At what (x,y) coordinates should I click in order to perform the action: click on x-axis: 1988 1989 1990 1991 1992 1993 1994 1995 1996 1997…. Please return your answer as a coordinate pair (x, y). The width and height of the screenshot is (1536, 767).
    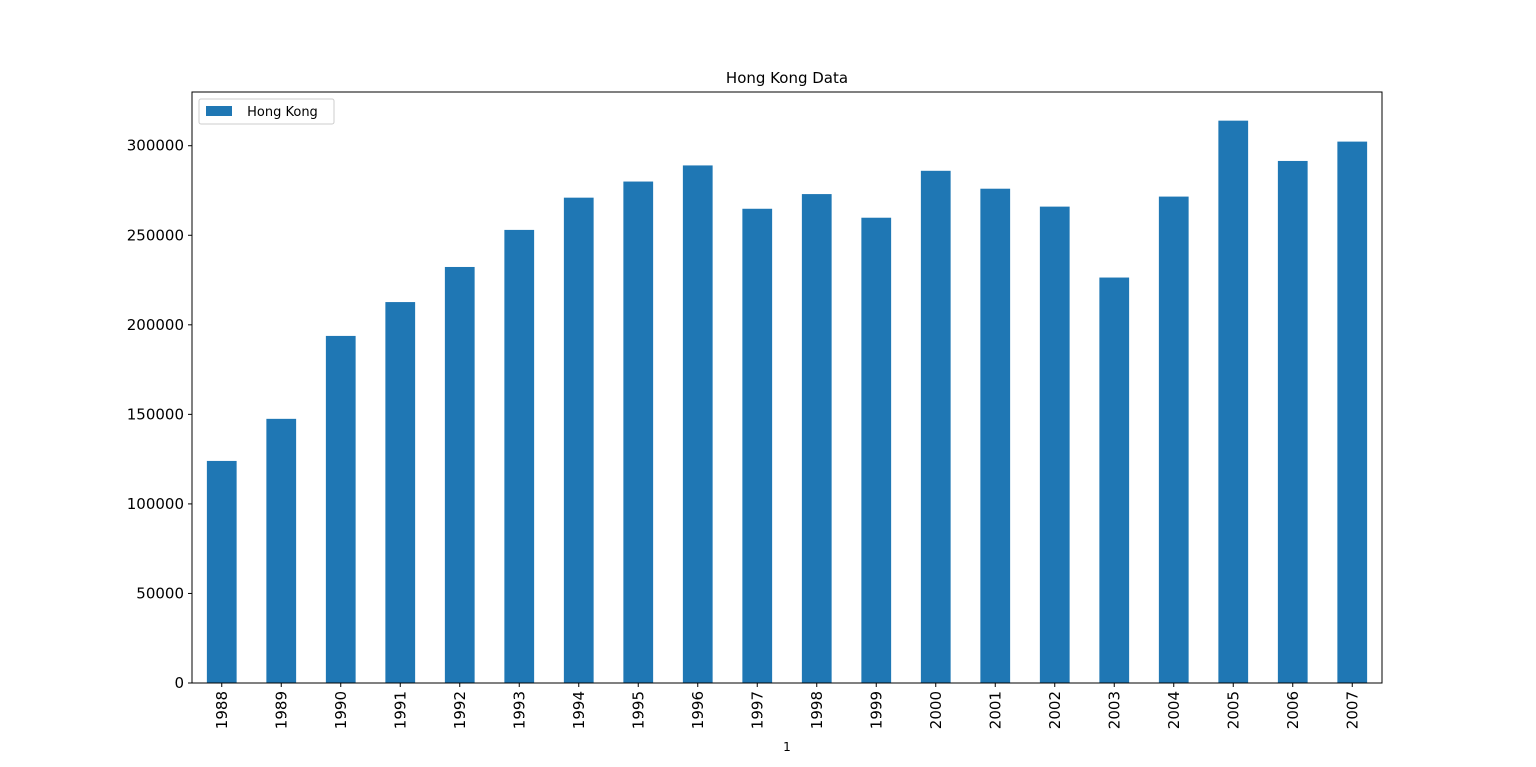
    Looking at the image, I should click on (787, 706).